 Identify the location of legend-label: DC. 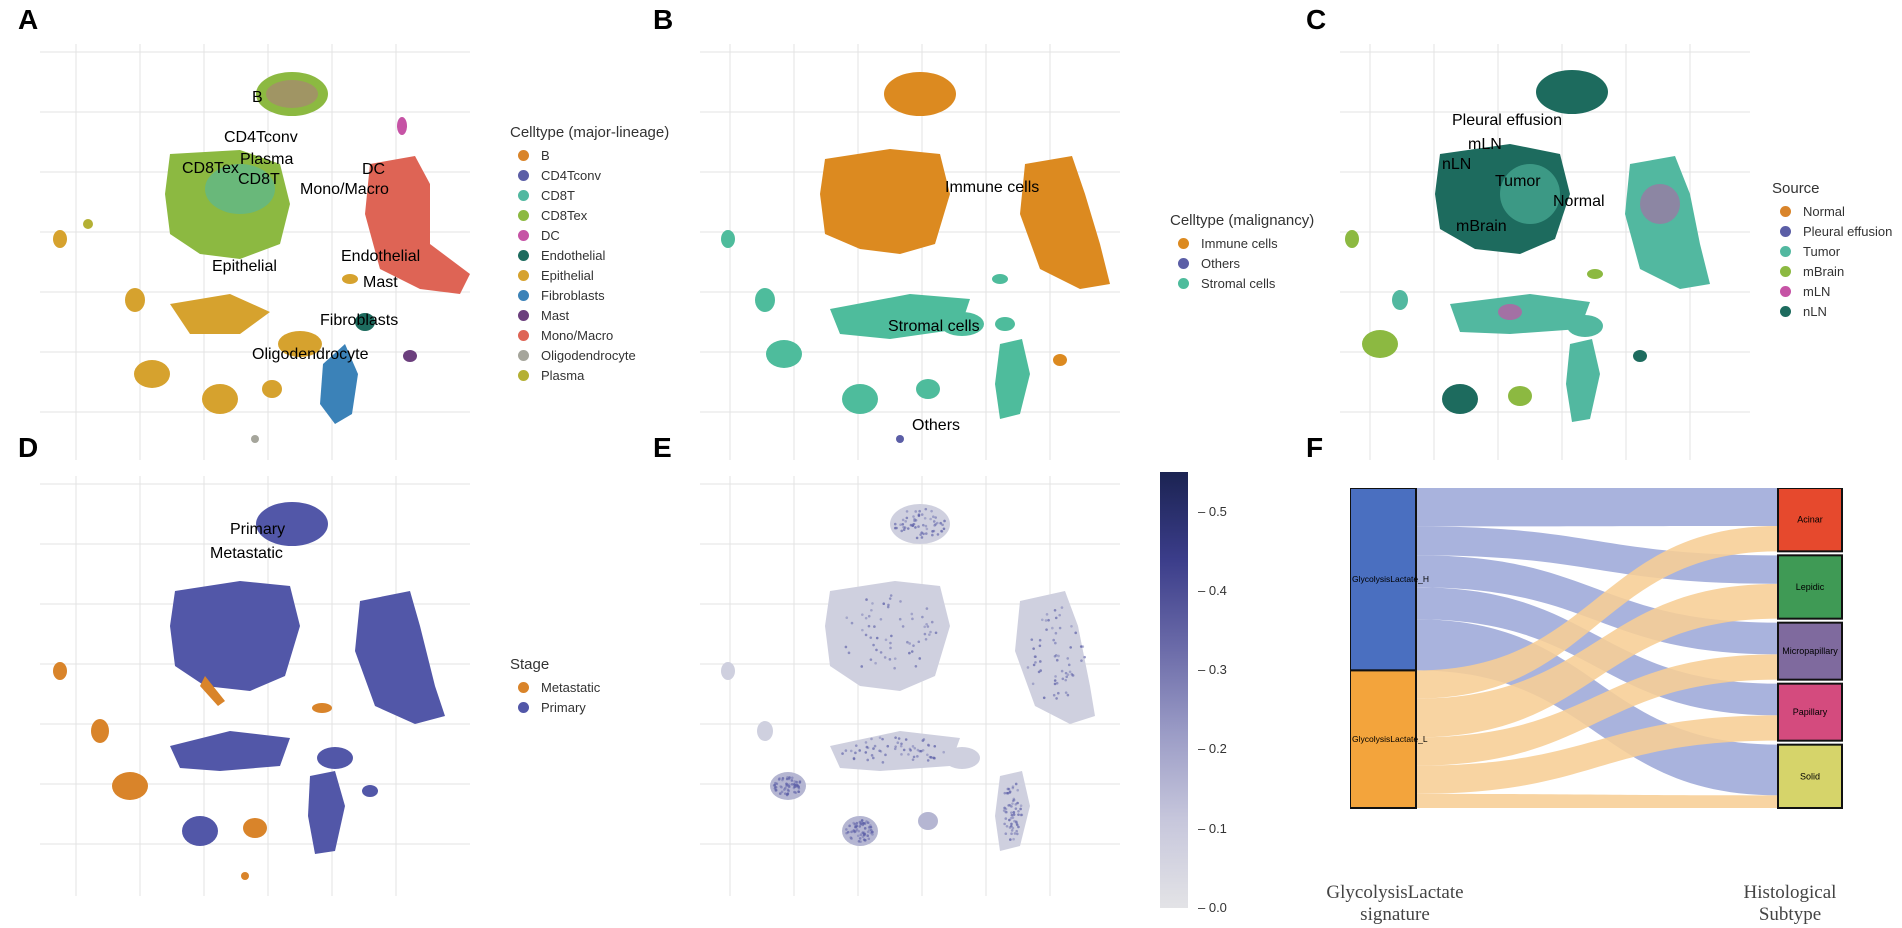
(550, 235).